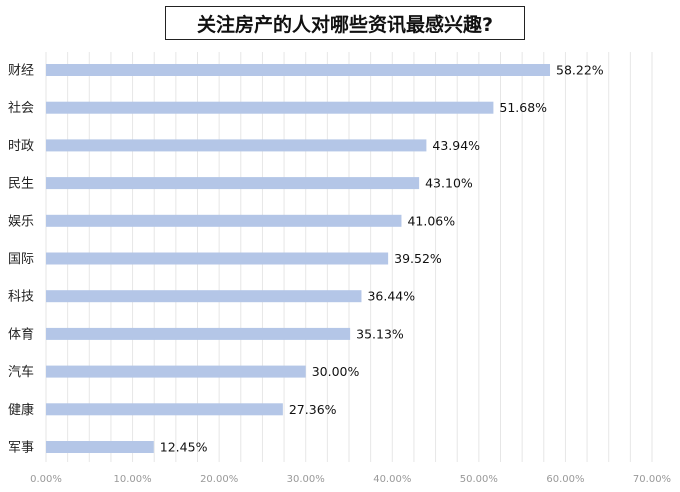 The width and height of the screenshot is (680, 492). What do you see at coordinates (21, 448) in the screenshot?
I see `category-label: 军事` at bounding box center [21, 448].